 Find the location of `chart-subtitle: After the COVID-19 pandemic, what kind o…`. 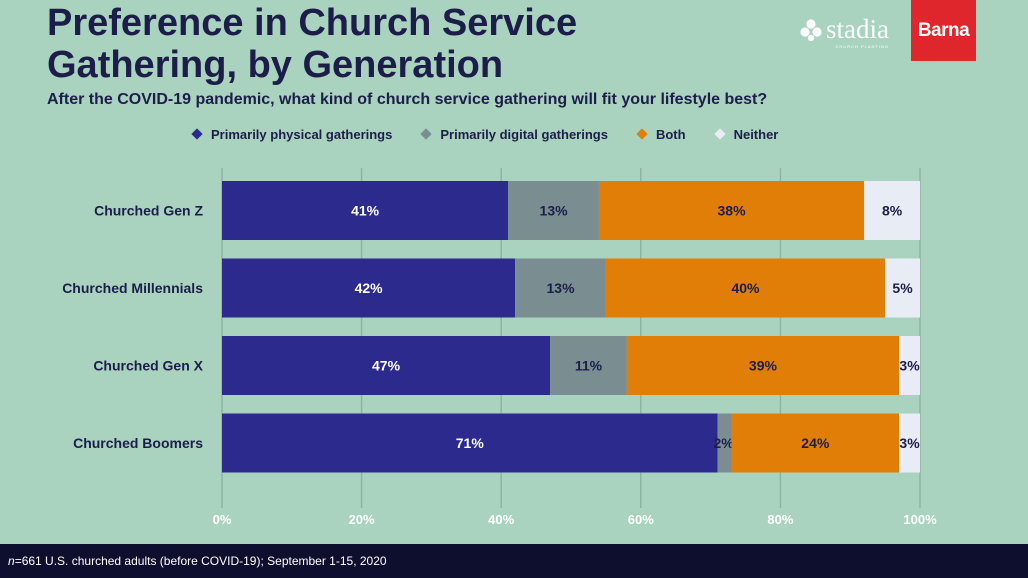

chart-subtitle: After the COVID-19 pandemic, what kind o… is located at coordinates (407, 99).